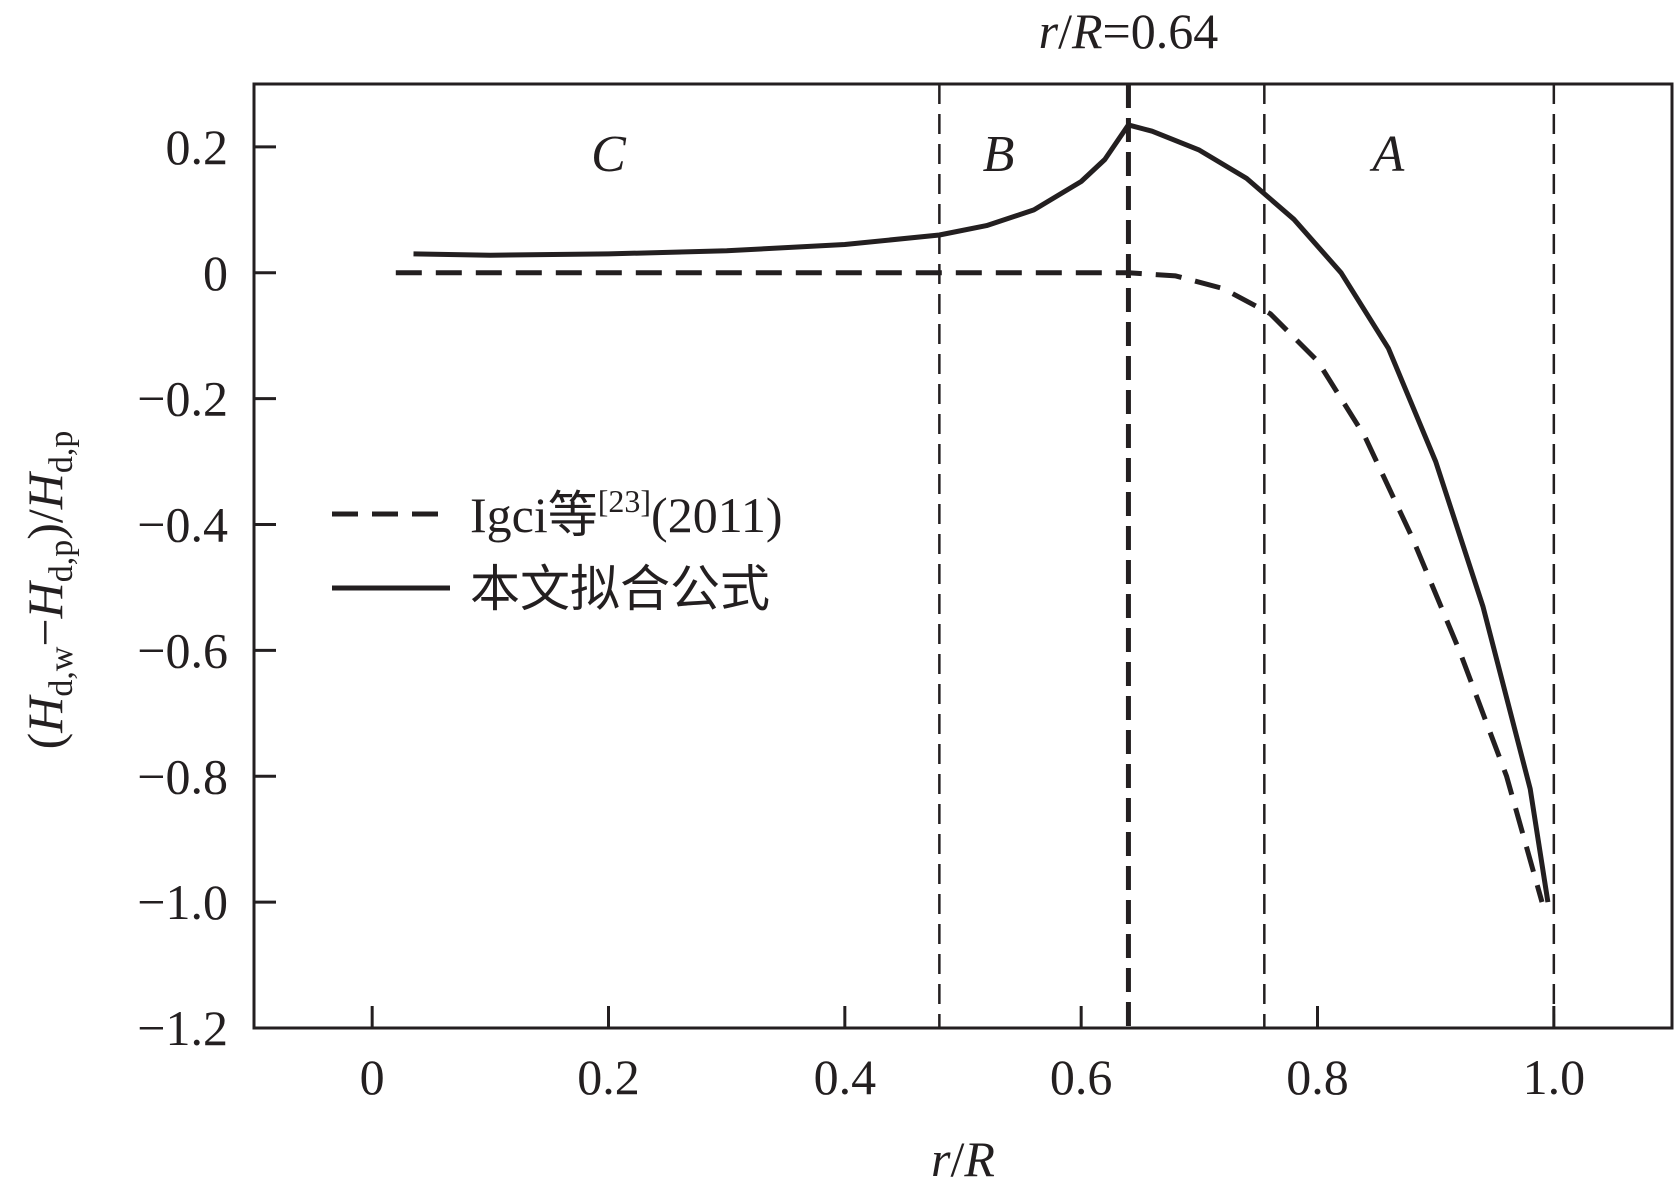  Describe the element at coordinates (45, 599) in the screenshot. I see `y-axis-title-h2: H` at that location.